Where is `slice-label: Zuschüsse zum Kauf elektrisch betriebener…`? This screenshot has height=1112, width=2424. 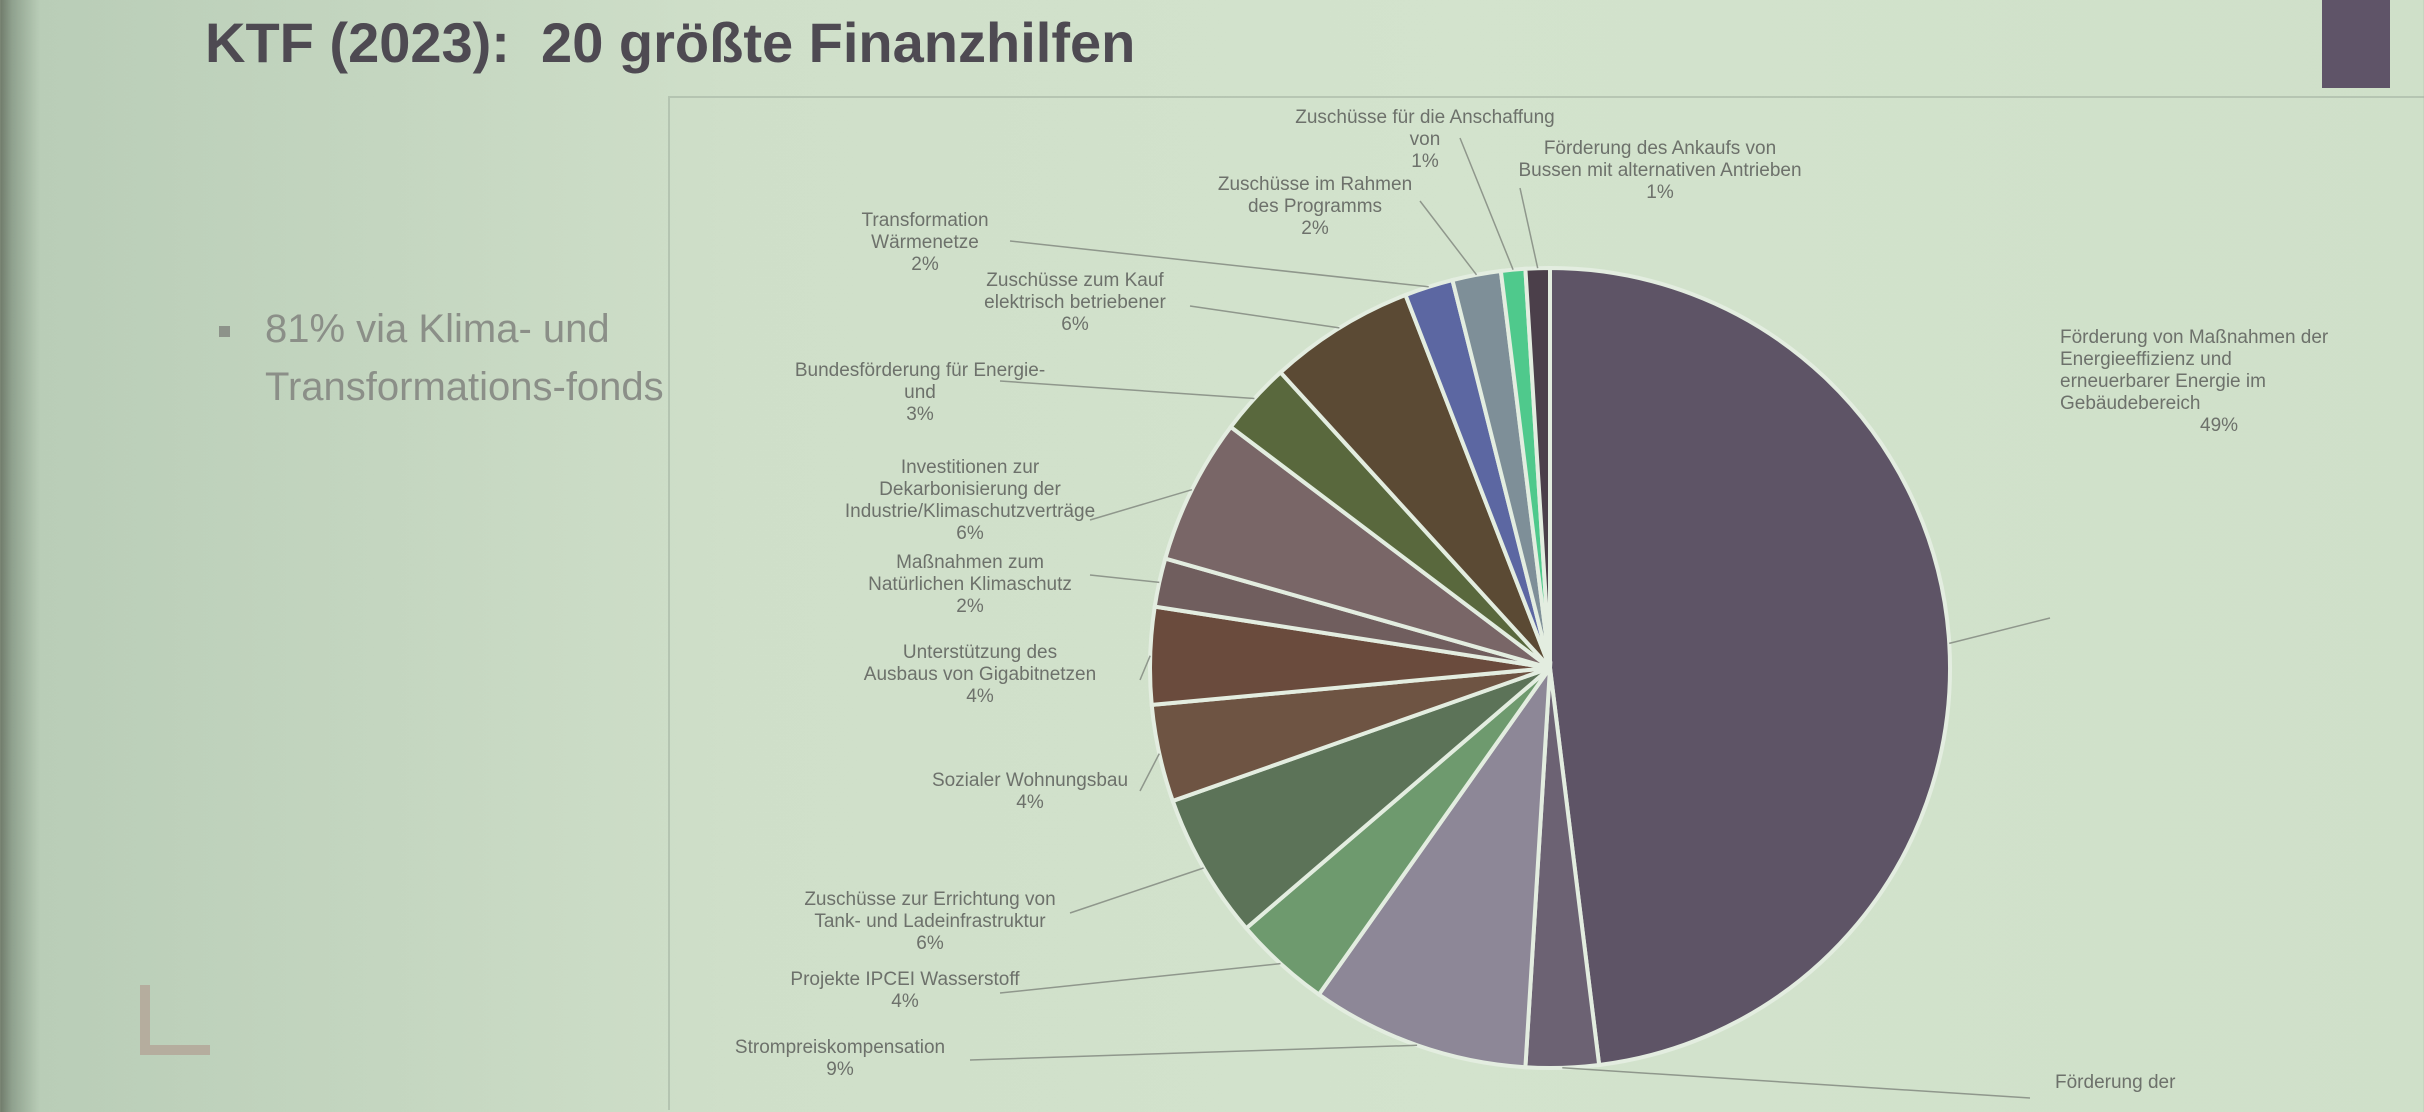
slice-label: Zuschüsse zum Kauf elektrisch betriebener… is located at coordinates (1075, 302).